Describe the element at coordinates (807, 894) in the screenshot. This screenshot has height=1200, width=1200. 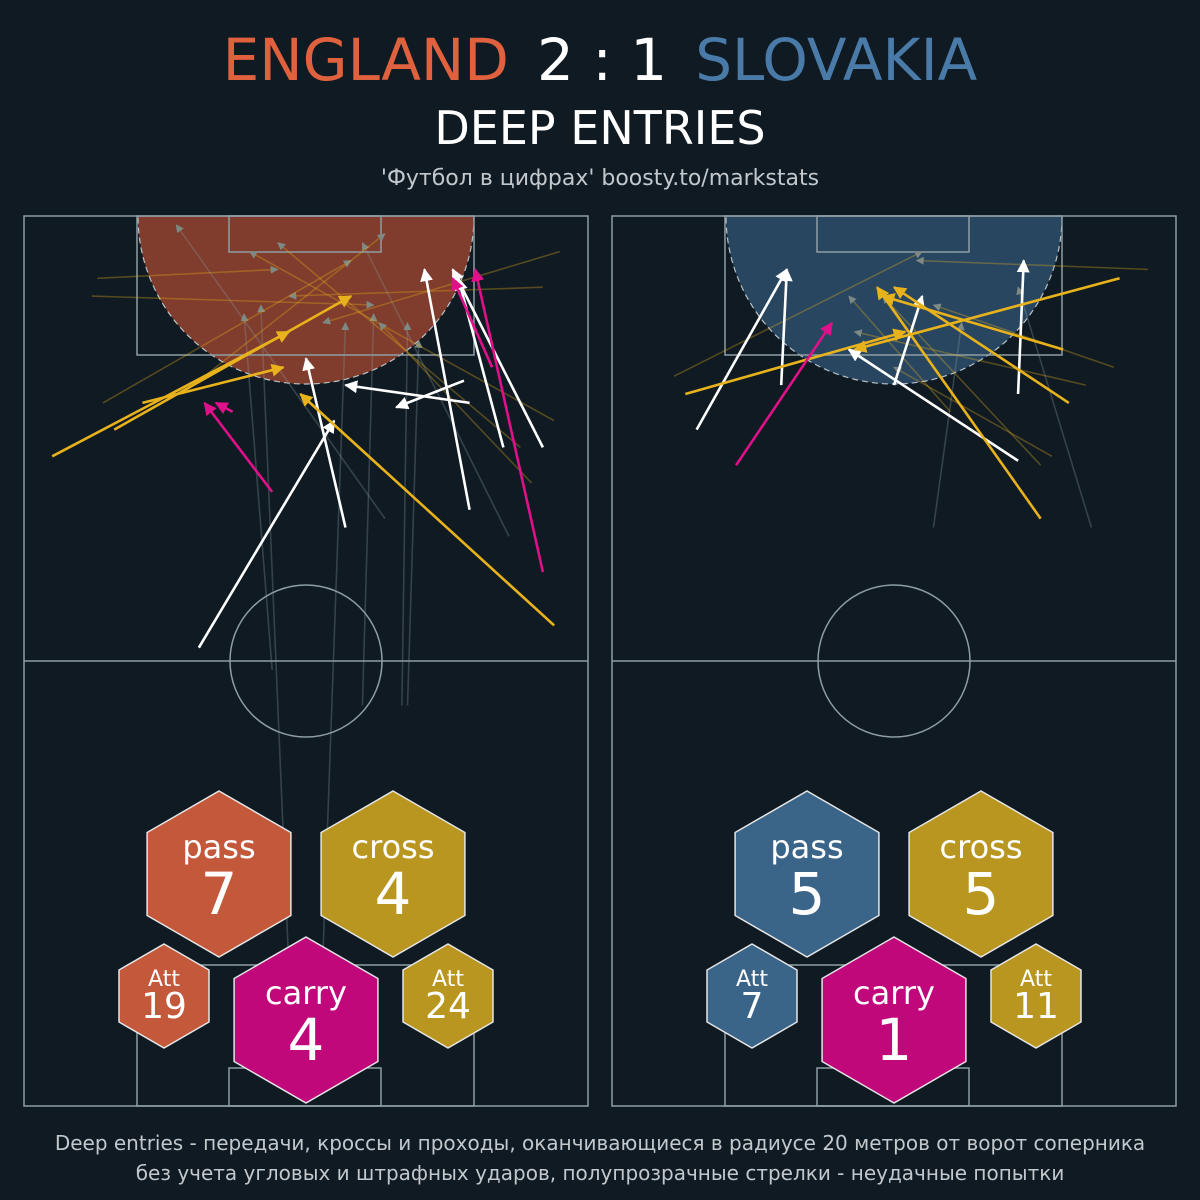
I see `pass-count-badge-value: 5` at that location.